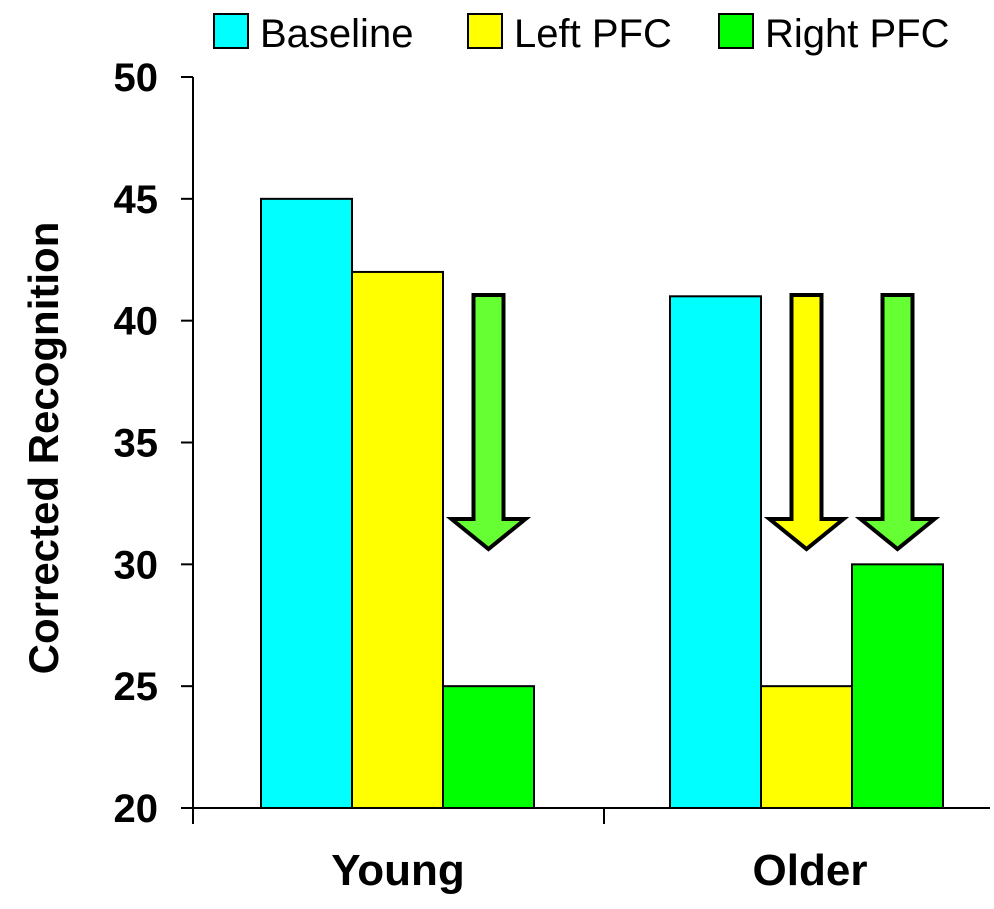  I want to click on y-axis-label: Corrected Recognition, so click(43, 448).